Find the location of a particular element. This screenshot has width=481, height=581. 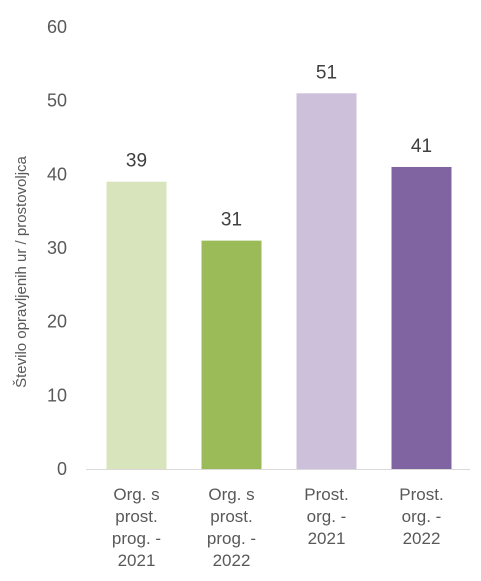

data-label: 51 is located at coordinates (326, 72).